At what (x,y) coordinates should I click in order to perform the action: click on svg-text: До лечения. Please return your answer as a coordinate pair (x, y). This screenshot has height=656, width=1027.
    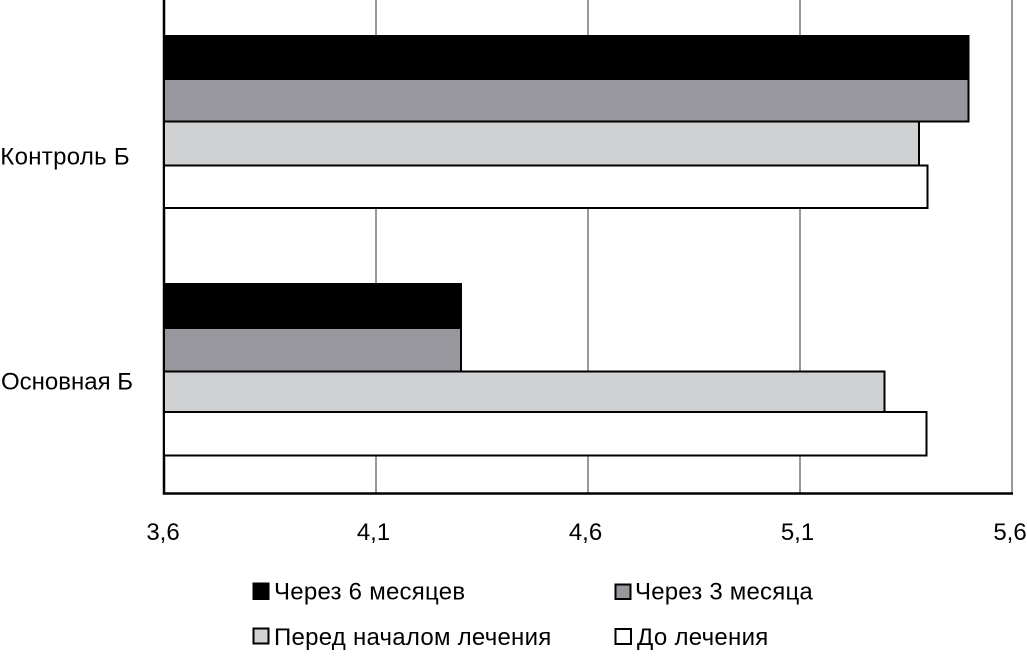
    Looking at the image, I should click on (703, 637).